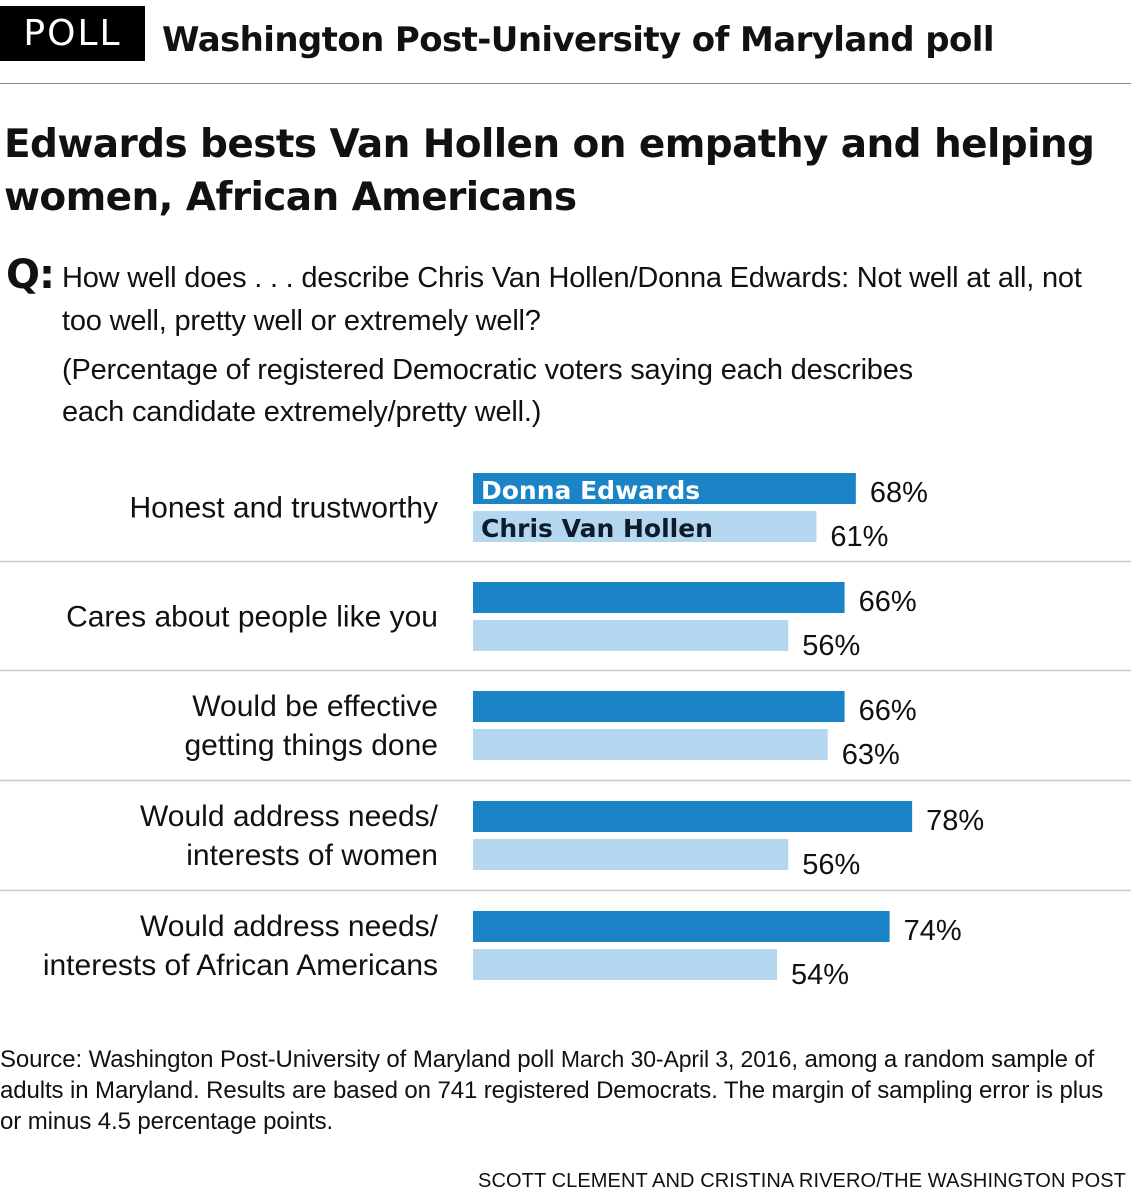  Describe the element at coordinates (888, 602) in the screenshot. I see `value-label-edwards-1: 66%` at that location.